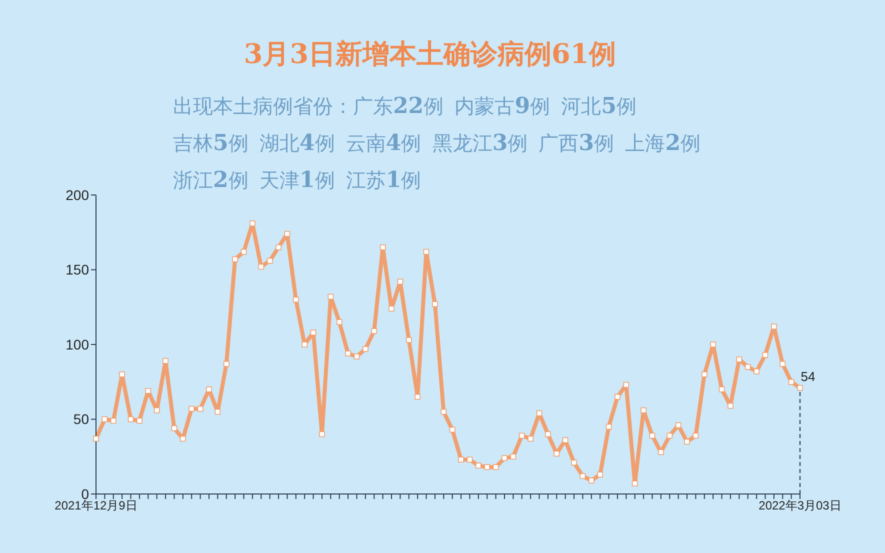 This screenshot has width=885, height=553. I want to click on y-tick-label: 100, so click(78, 344).